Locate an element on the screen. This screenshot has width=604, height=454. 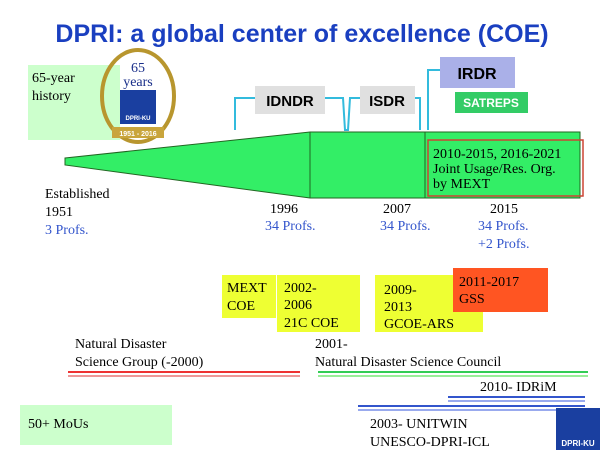
idndr: IDNDR is located at coordinates (290, 101).